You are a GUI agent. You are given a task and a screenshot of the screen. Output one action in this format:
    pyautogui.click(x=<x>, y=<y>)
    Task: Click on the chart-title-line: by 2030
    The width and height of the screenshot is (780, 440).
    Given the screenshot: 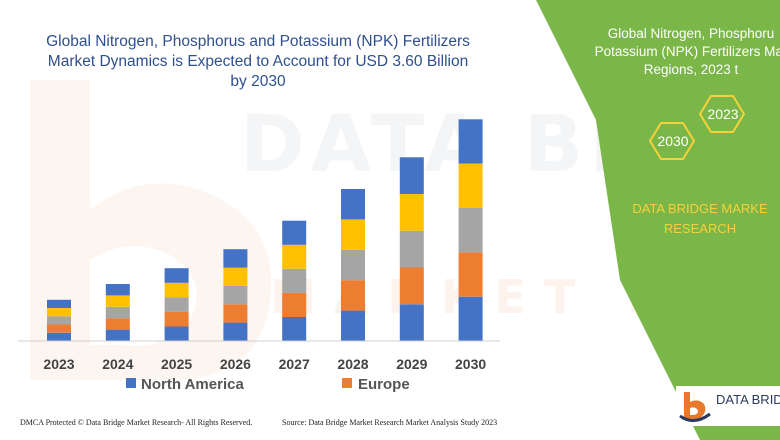 What is the action you would take?
    pyautogui.click(x=258, y=81)
    